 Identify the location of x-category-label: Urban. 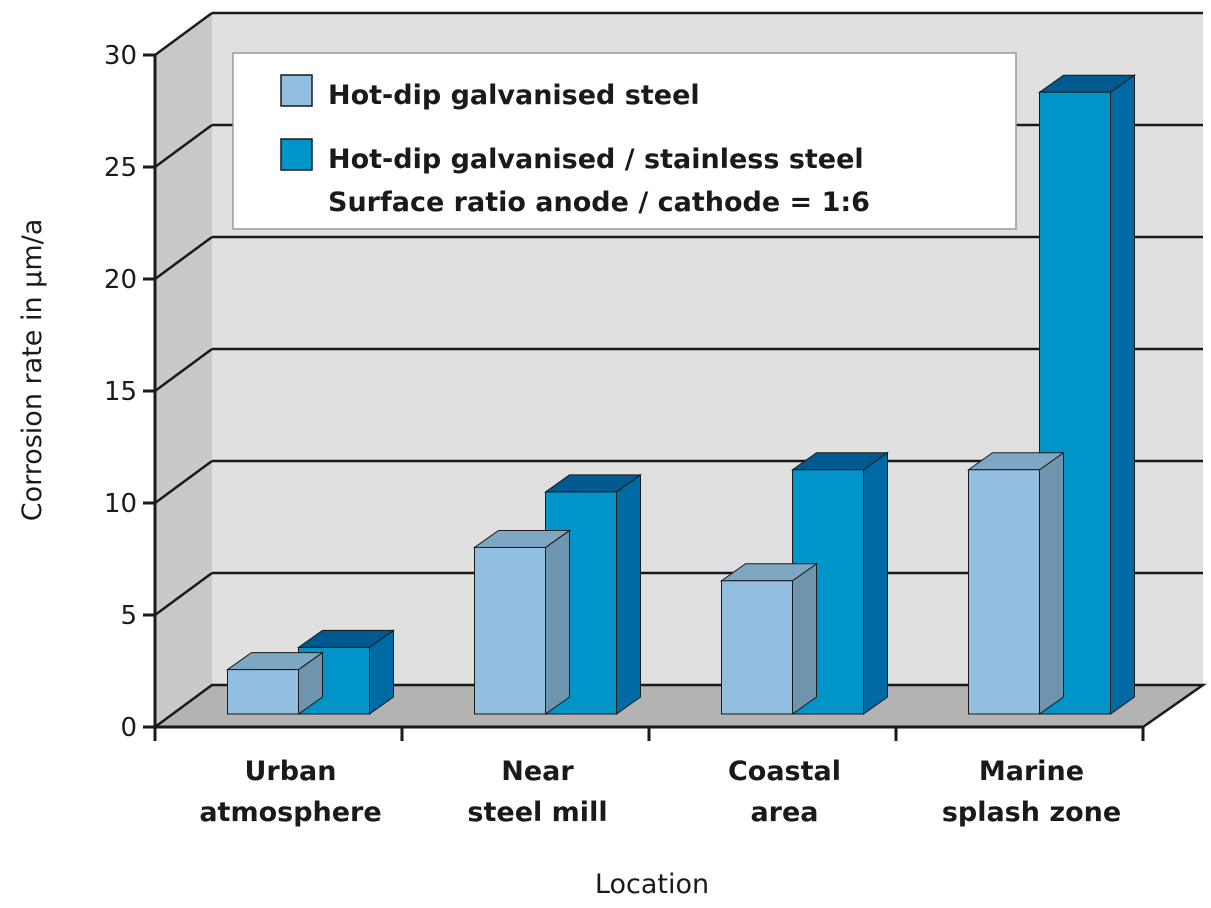
(290, 771).